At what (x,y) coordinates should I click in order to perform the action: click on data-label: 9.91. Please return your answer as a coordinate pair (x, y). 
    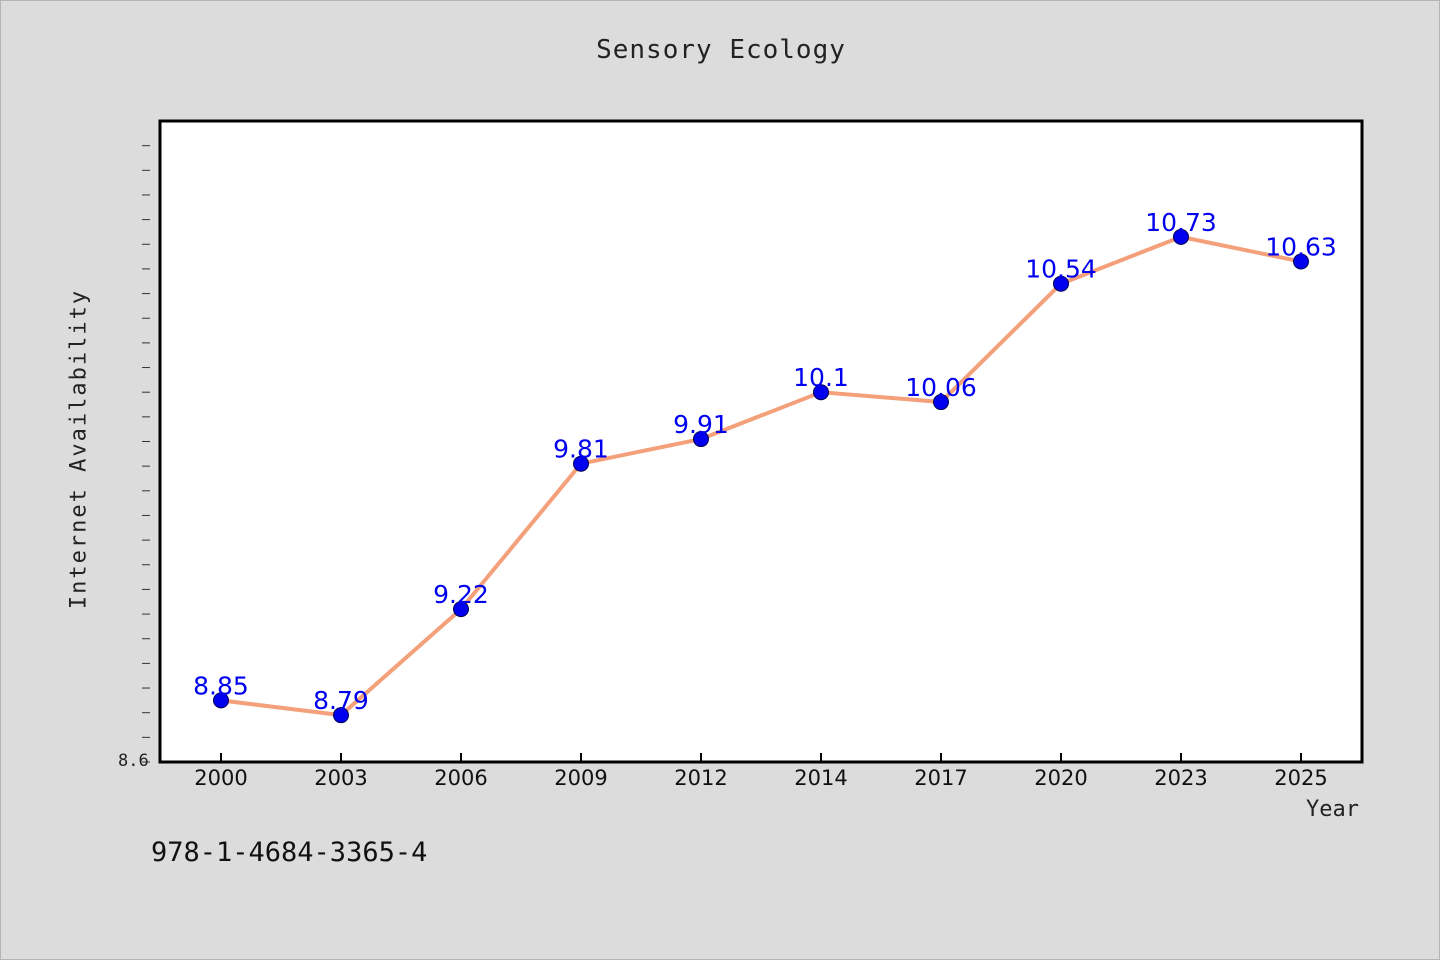
    Looking at the image, I should click on (701, 424).